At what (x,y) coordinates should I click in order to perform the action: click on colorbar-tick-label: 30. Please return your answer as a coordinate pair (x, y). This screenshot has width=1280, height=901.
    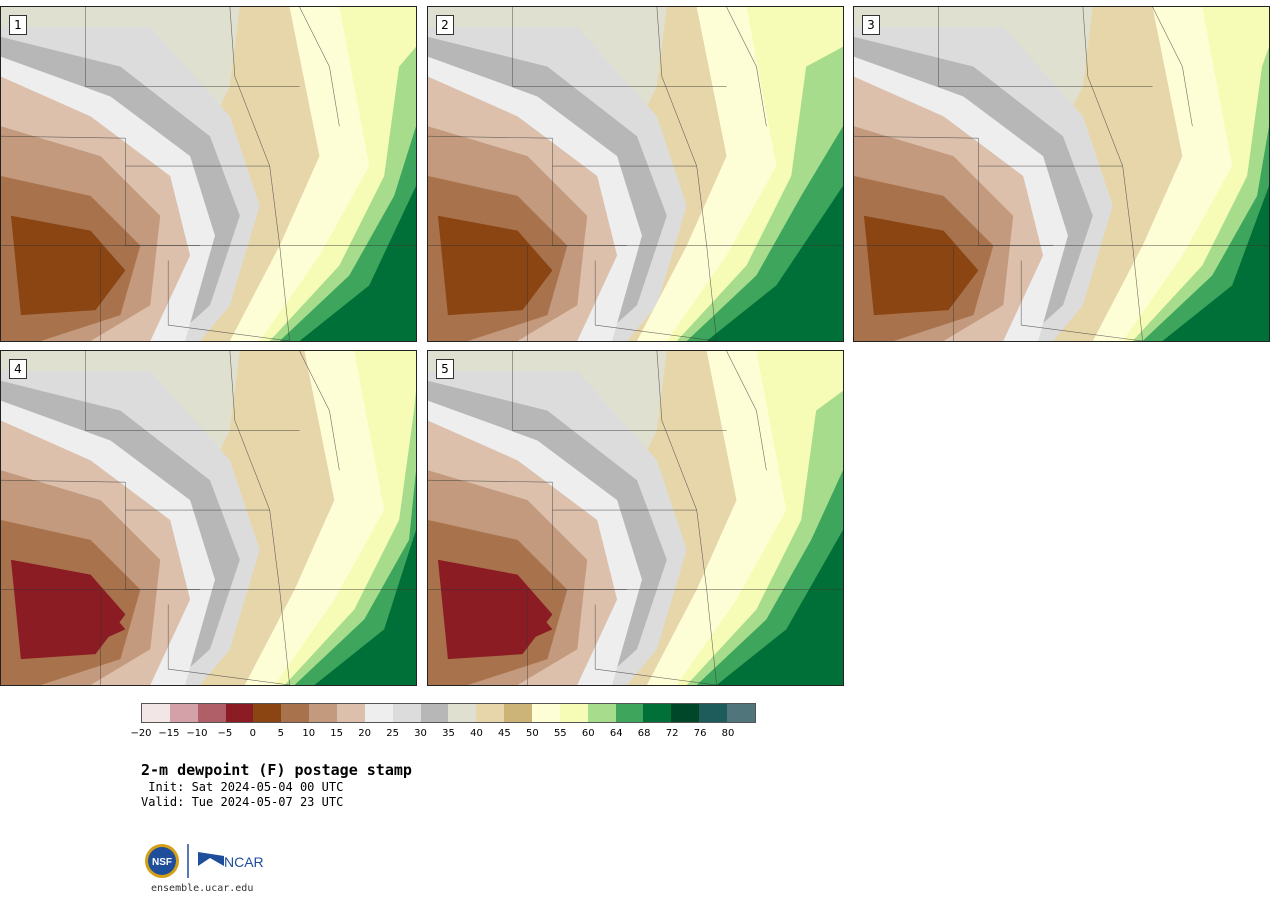
    Looking at the image, I should click on (420, 733).